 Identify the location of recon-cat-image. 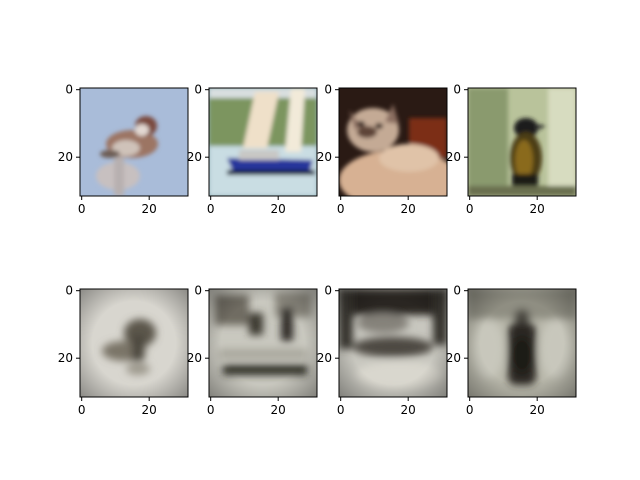
(393, 343).